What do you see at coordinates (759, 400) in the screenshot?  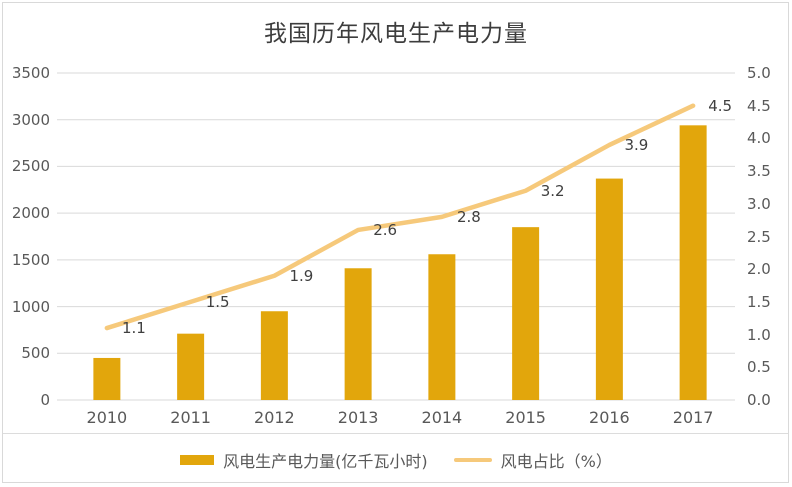 I see `right-axis-tick-label: 0.0` at bounding box center [759, 400].